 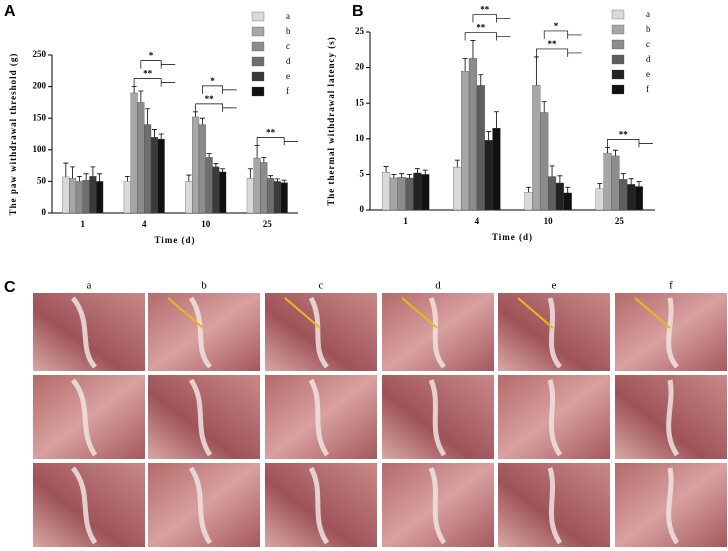 What do you see at coordinates (554, 286) in the screenshot?
I see `column-label: e` at bounding box center [554, 286].